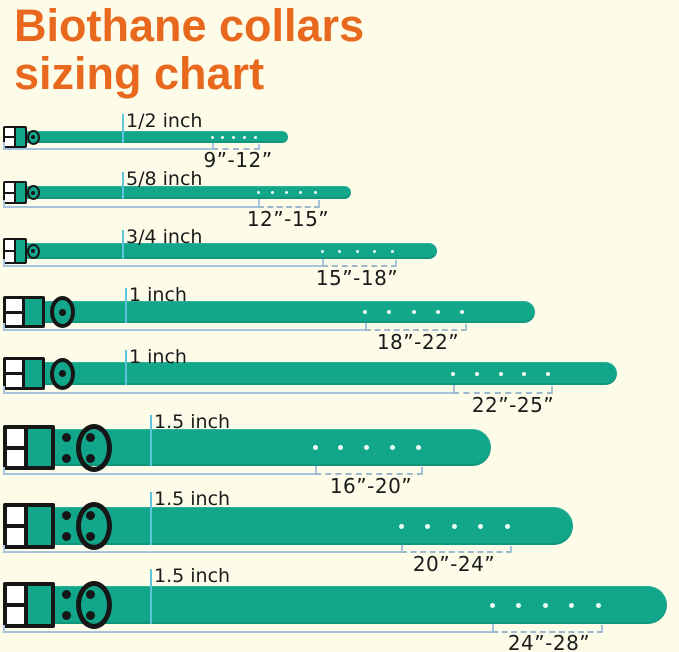 The height and width of the screenshot is (652, 679). Describe the element at coordinates (164, 179) in the screenshot. I see `width-label: 5/8 inch` at that location.